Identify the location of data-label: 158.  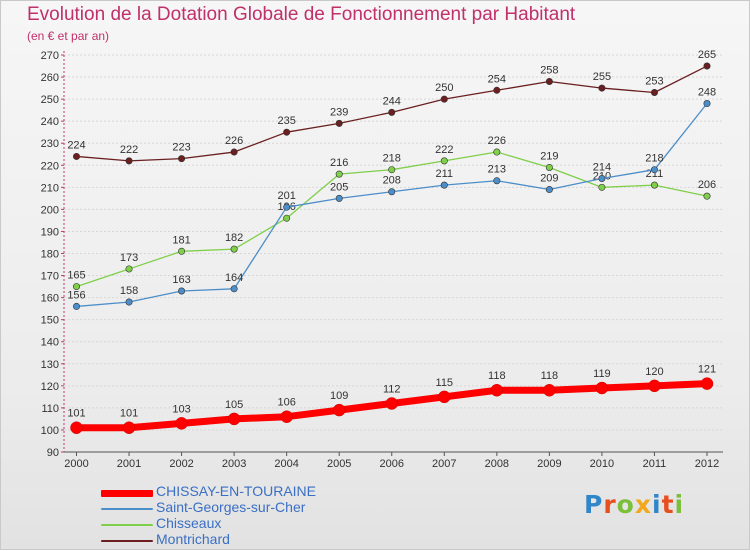
(129, 291).